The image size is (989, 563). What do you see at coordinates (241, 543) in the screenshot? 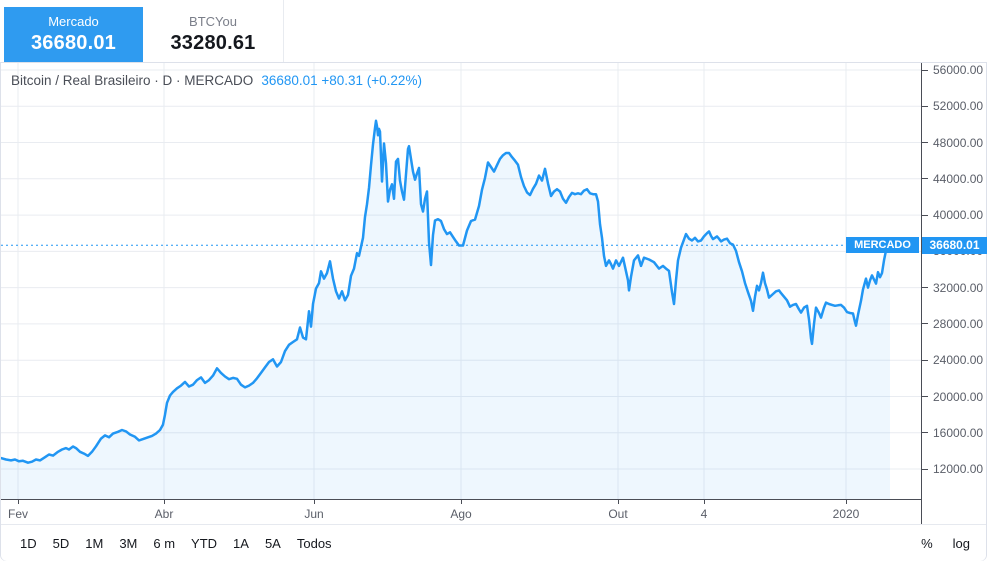
I see `range-button-1a: 1A` at bounding box center [241, 543].